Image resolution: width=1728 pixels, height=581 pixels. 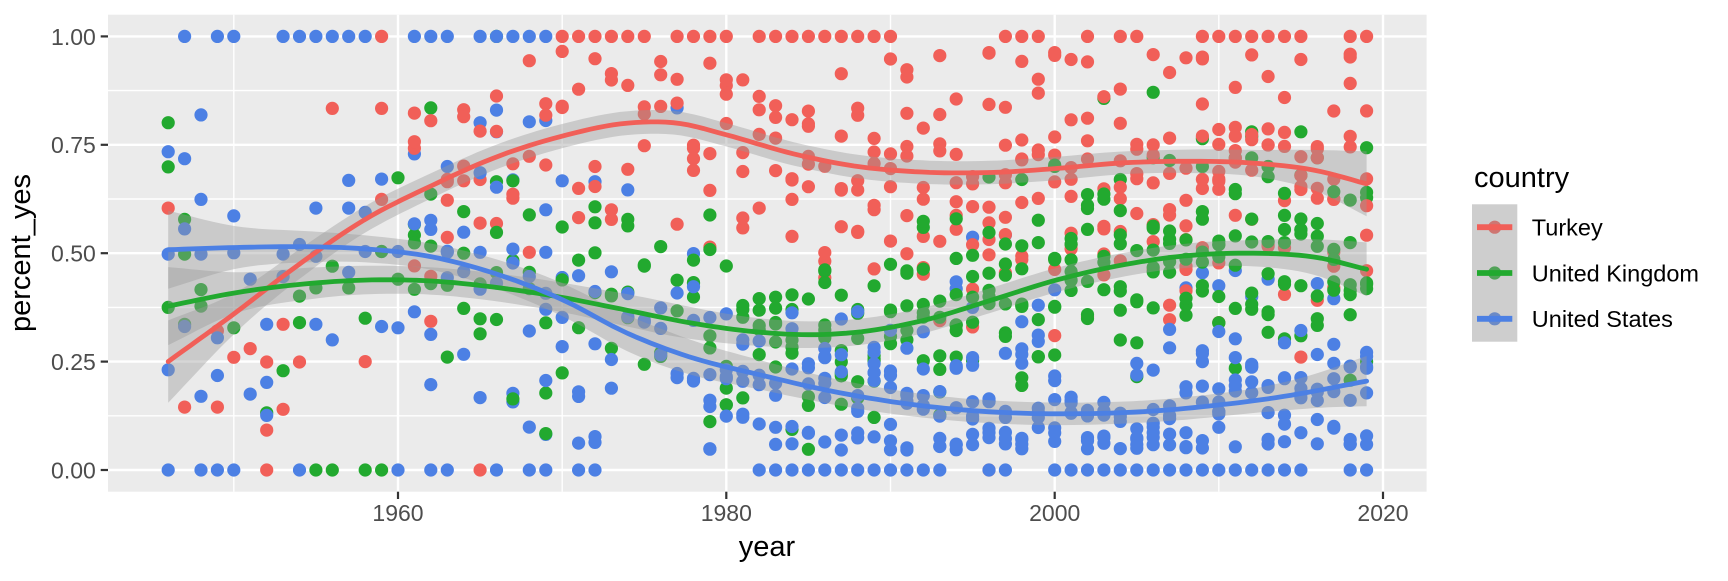 What do you see at coordinates (73, 37) in the screenshot?
I see `svg-text: 1.00` at bounding box center [73, 37].